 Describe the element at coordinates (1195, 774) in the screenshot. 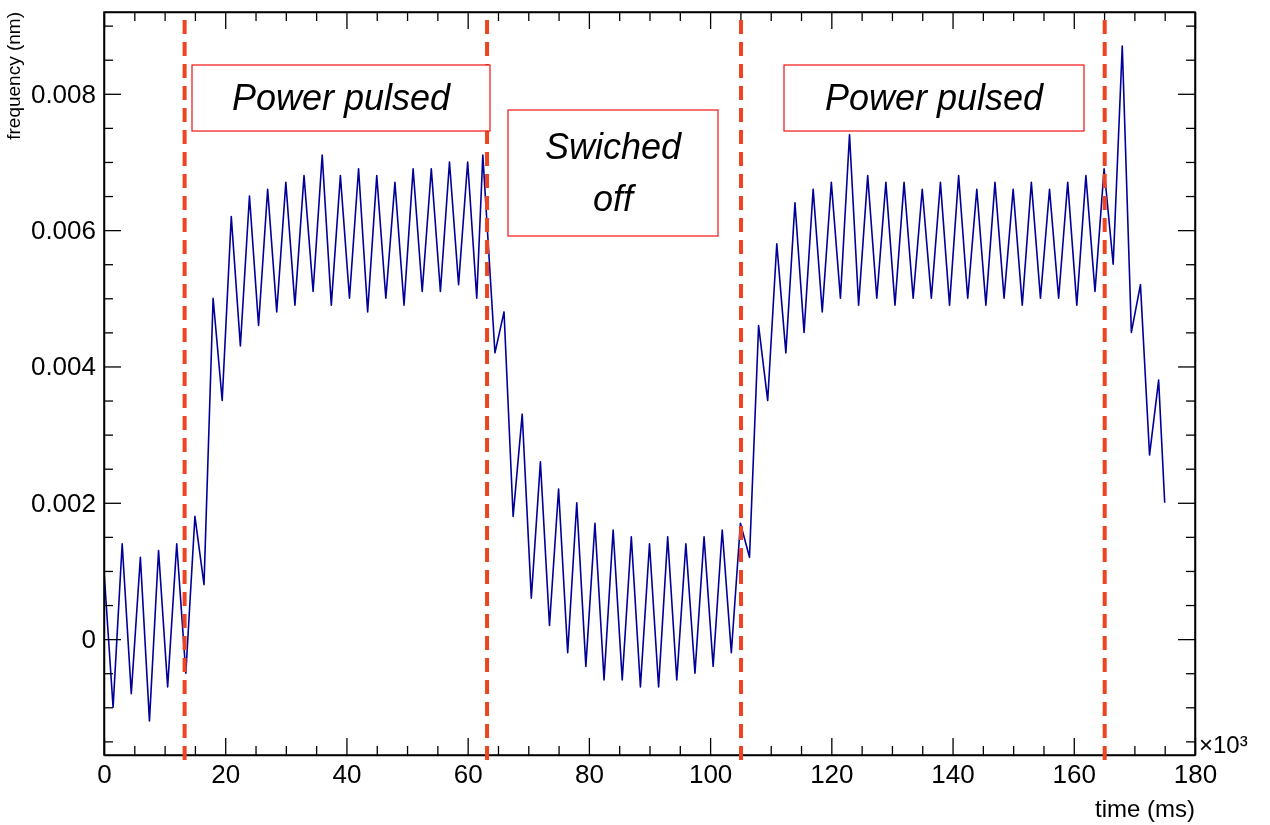

I see `x-tick-label: 180` at that location.